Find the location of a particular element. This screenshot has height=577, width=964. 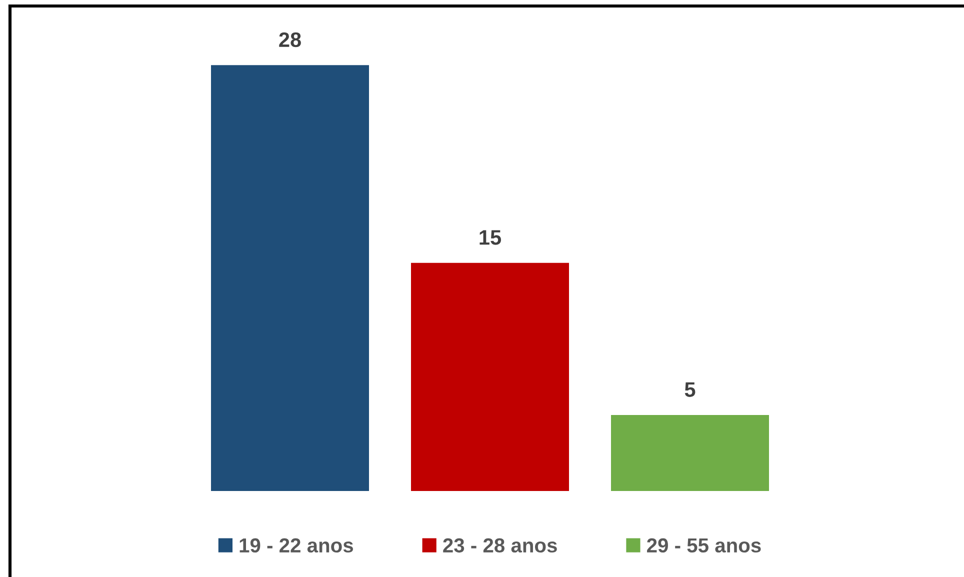

legend-label: 29 - 55 anos is located at coordinates (704, 545).